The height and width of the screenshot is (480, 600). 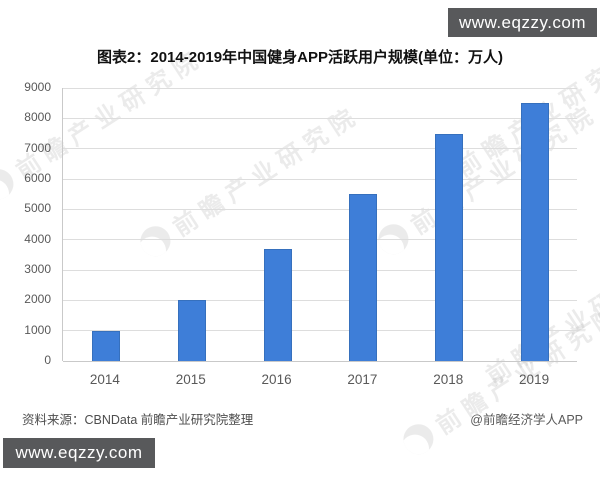 I want to click on site-badge-top-right: www.eqzzy.com, so click(x=522, y=22).